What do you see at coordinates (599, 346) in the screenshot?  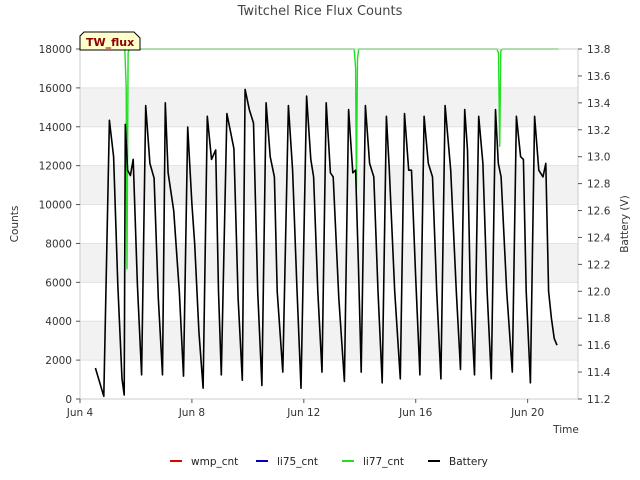 I see `y2-tick-label: 11.6` at bounding box center [599, 346].